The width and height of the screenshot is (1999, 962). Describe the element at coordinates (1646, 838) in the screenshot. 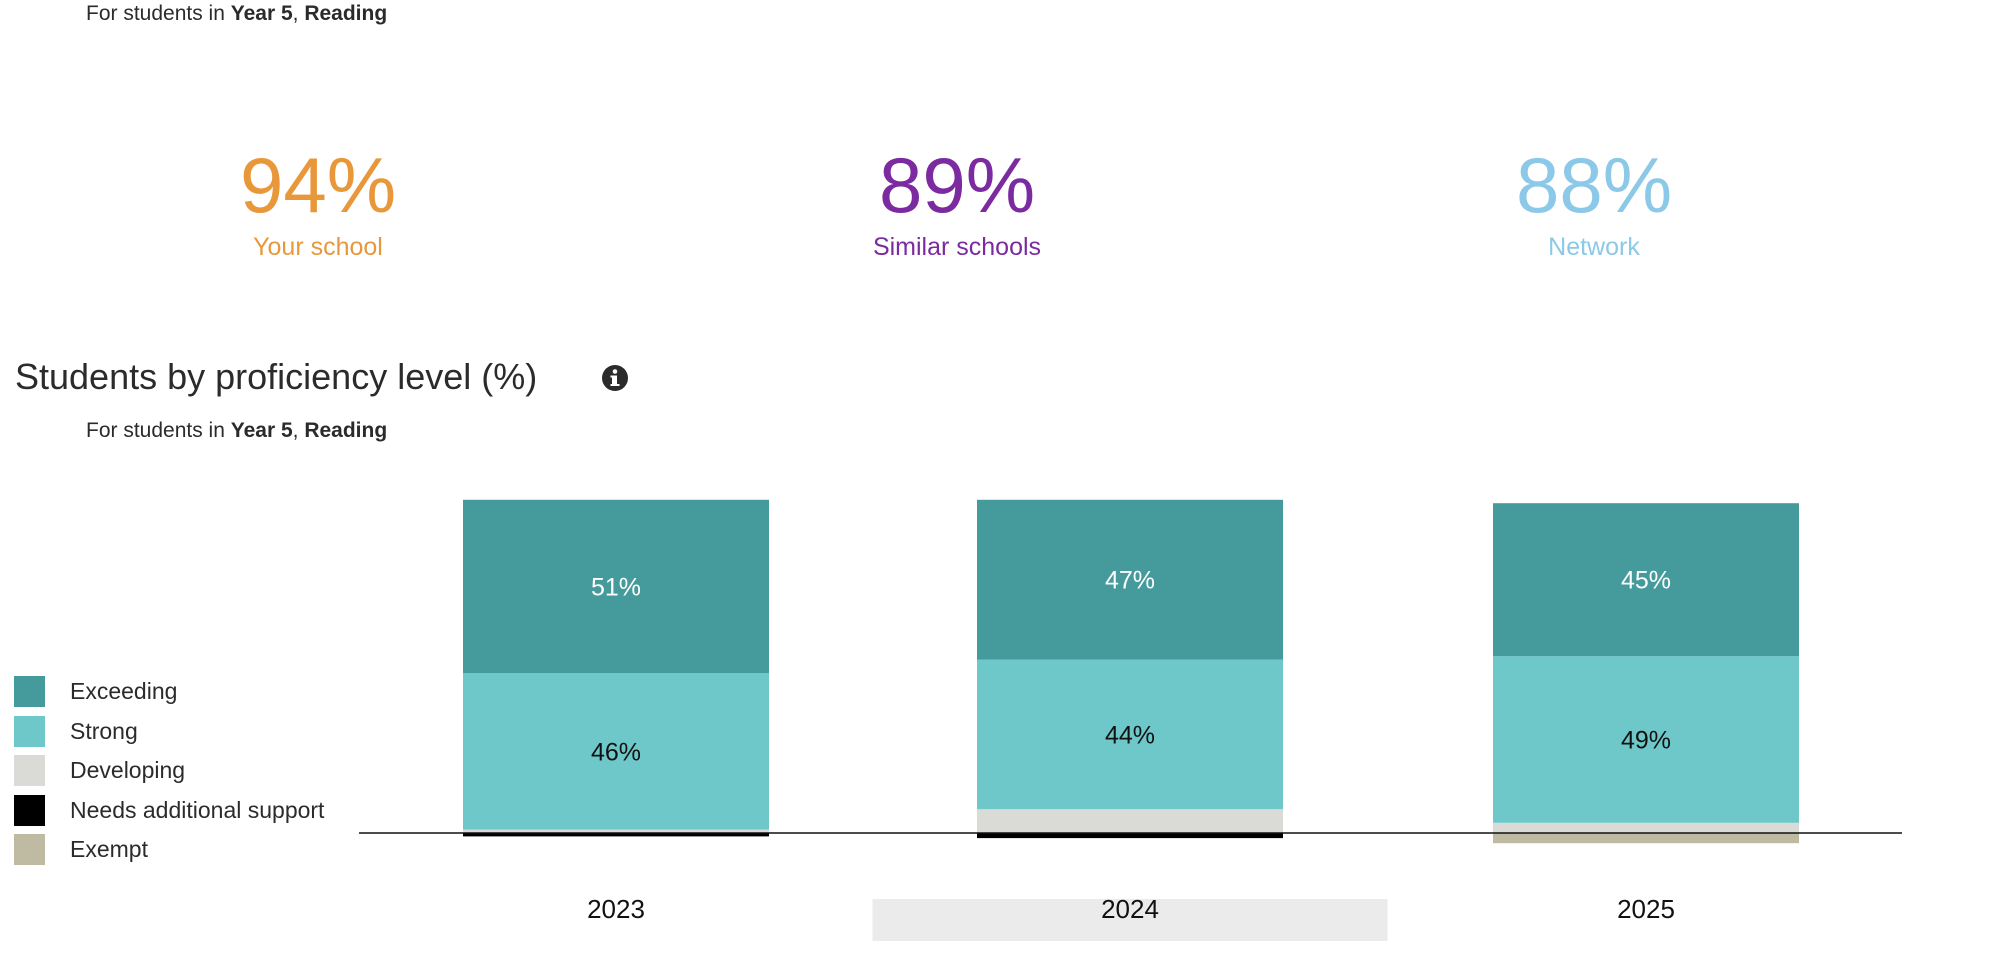

I see `bar-segment-exempt` at that location.